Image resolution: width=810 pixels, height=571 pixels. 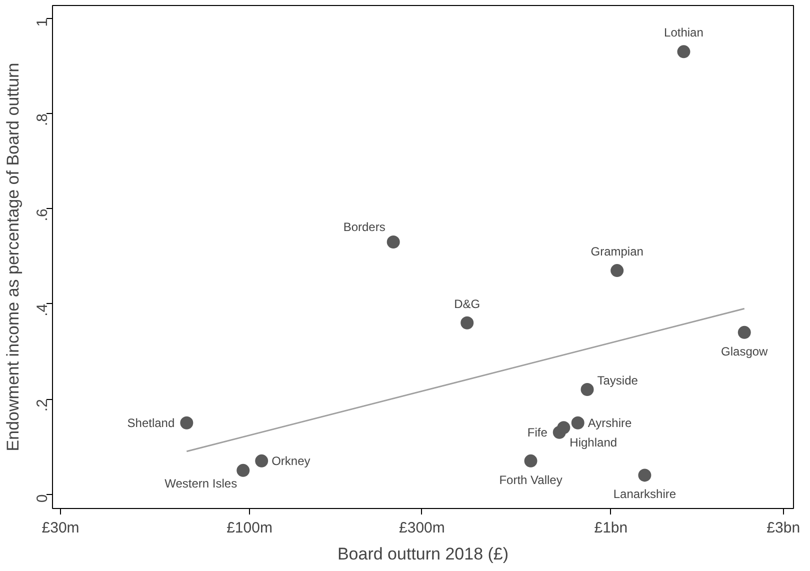 I want to click on annotation: Shetland, so click(x=151, y=423).